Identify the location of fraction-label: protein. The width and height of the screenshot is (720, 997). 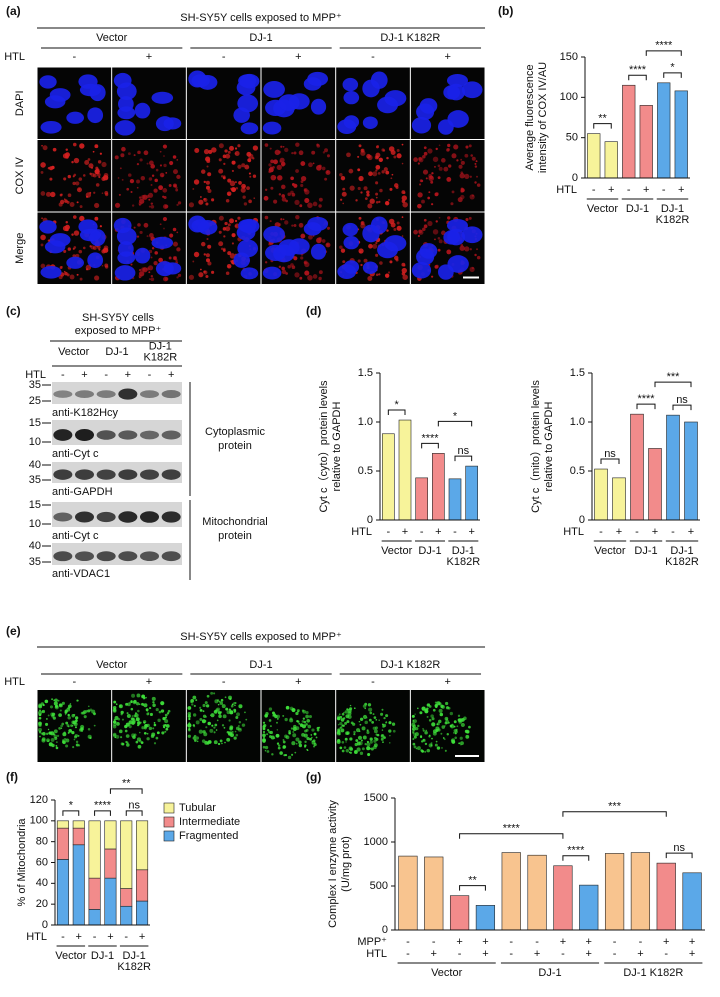
(235, 536).